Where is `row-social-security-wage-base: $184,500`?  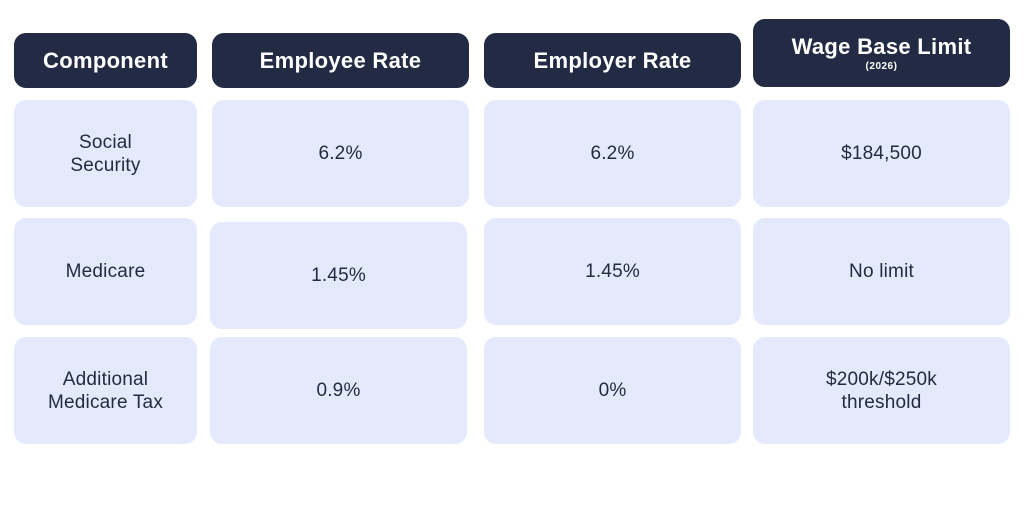
row-social-security-wage-base: $184,500 is located at coordinates (881, 153).